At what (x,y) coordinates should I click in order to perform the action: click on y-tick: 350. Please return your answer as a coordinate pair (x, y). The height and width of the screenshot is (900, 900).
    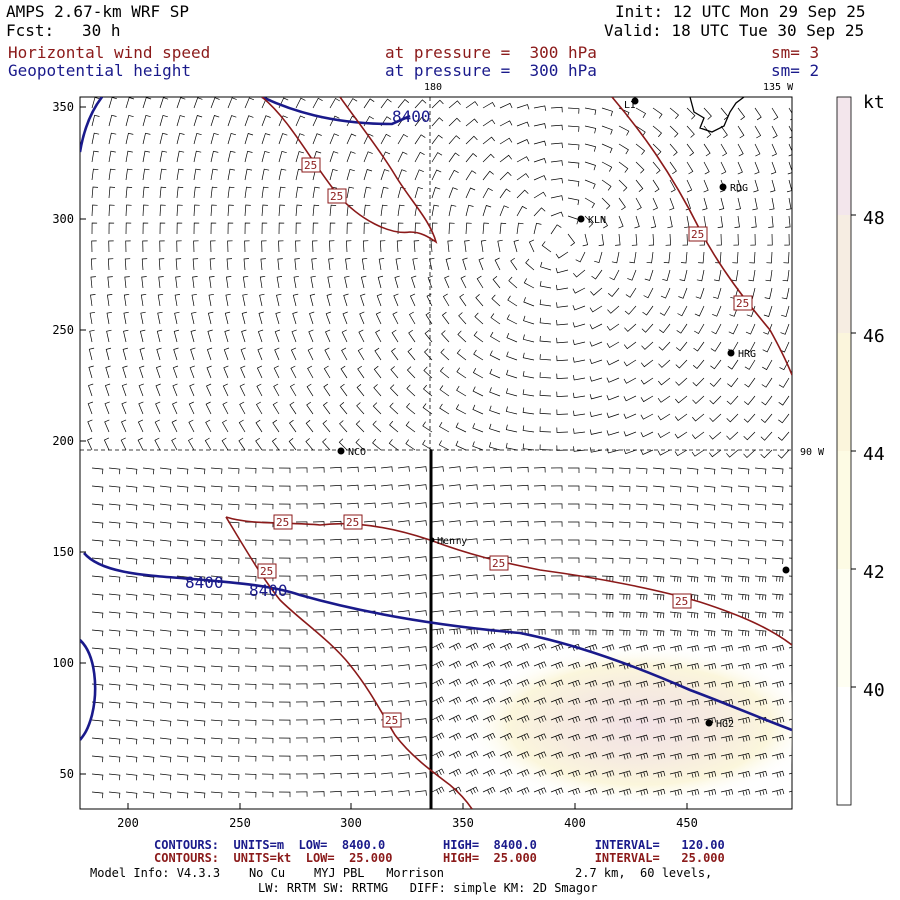
    Looking at the image, I should click on (63, 107).